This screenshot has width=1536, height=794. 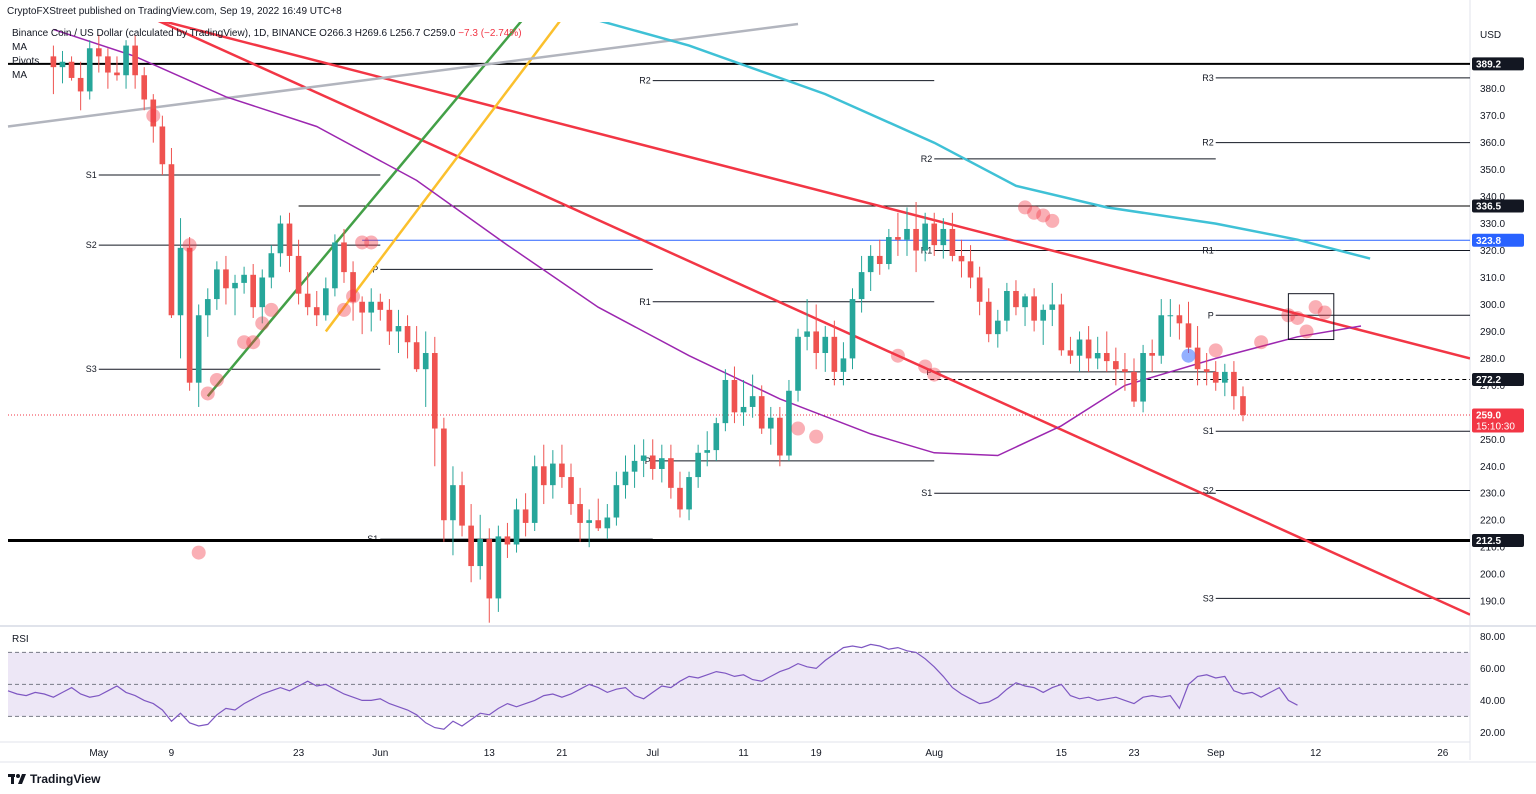 What do you see at coordinates (442, 177) in the screenshot?
I see `trendline` at bounding box center [442, 177].